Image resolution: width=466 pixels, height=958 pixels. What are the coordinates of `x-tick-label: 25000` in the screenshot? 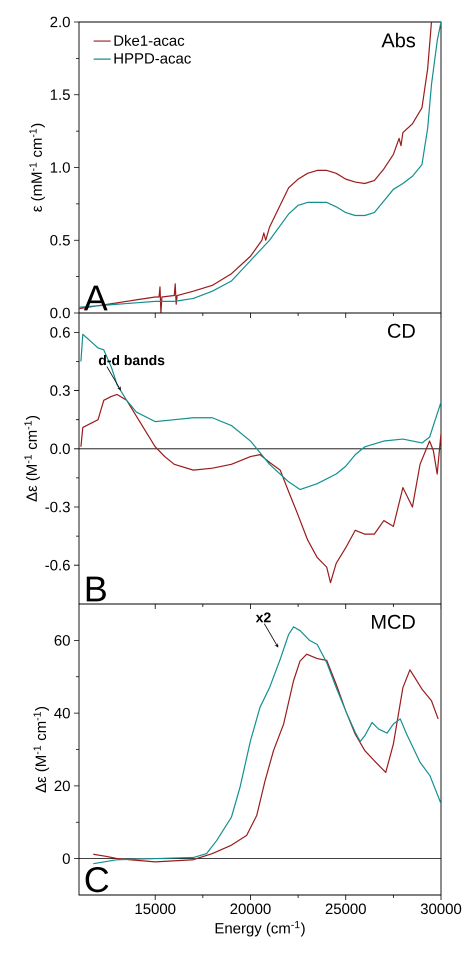 It's located at (346, 909).